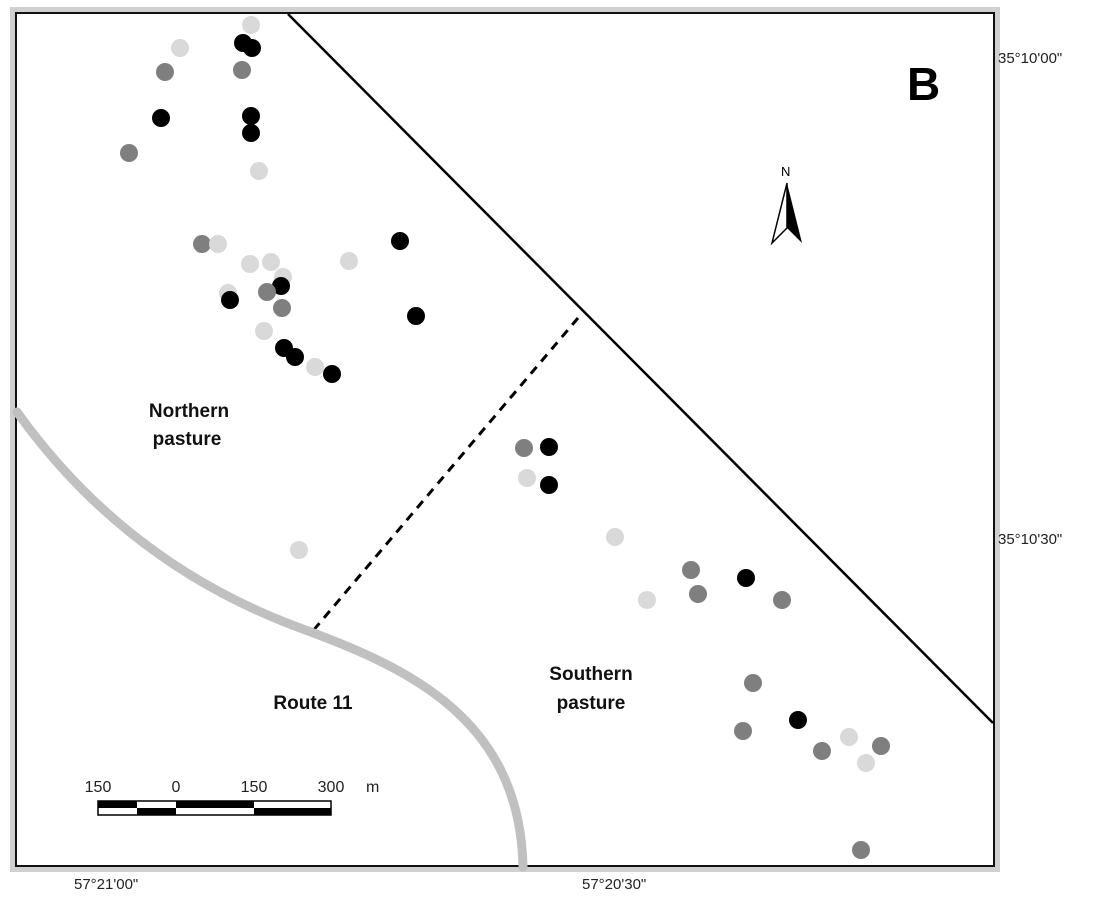 The width and height of the screenshot is (1095, 897). I want to click on scale-bar: 150 0 150 300 m, so click(232, 797).